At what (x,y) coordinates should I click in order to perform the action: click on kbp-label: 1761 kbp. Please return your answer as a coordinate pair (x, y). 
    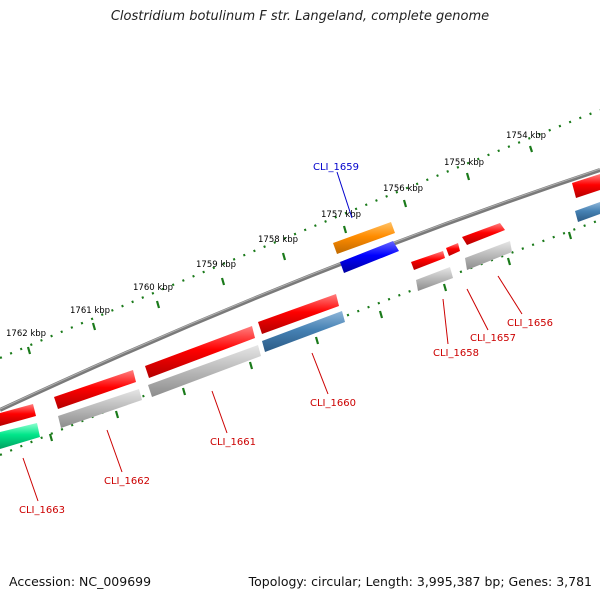
    Looking at the image, I should click on (90, 311).